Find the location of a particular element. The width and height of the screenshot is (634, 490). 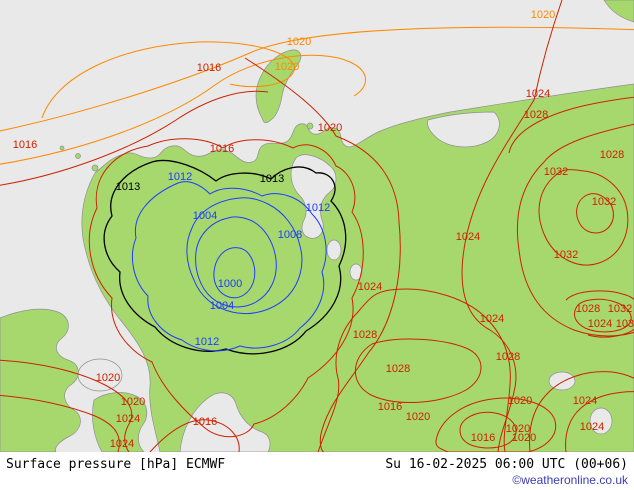

isobar-1020-loop is located at coordinates (496, 424).